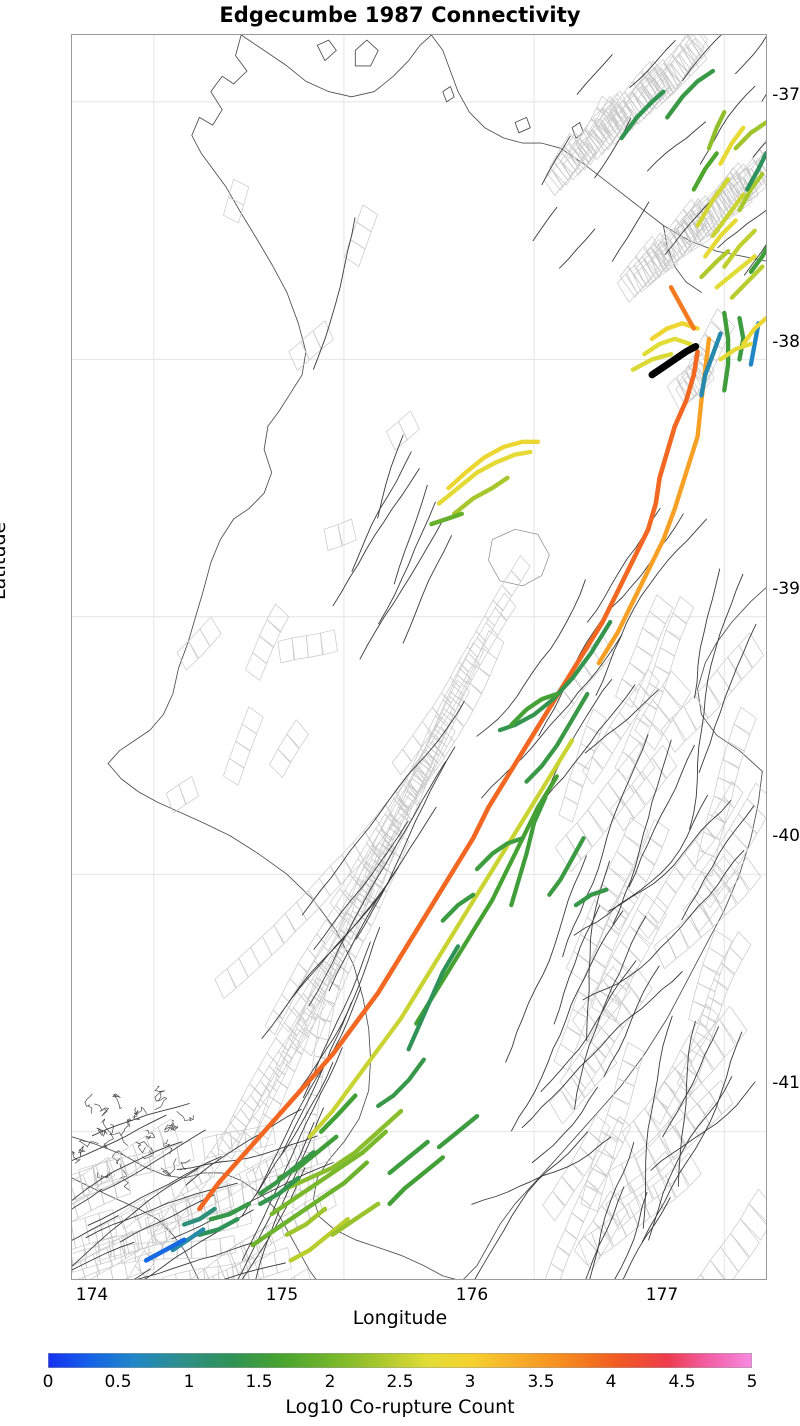 The width and height of the screenshot is (800, 1426). Describe the element at coordinates (541, 1382) in the screenshot. I see `colorbar-tick-label: 3.5` at that location.